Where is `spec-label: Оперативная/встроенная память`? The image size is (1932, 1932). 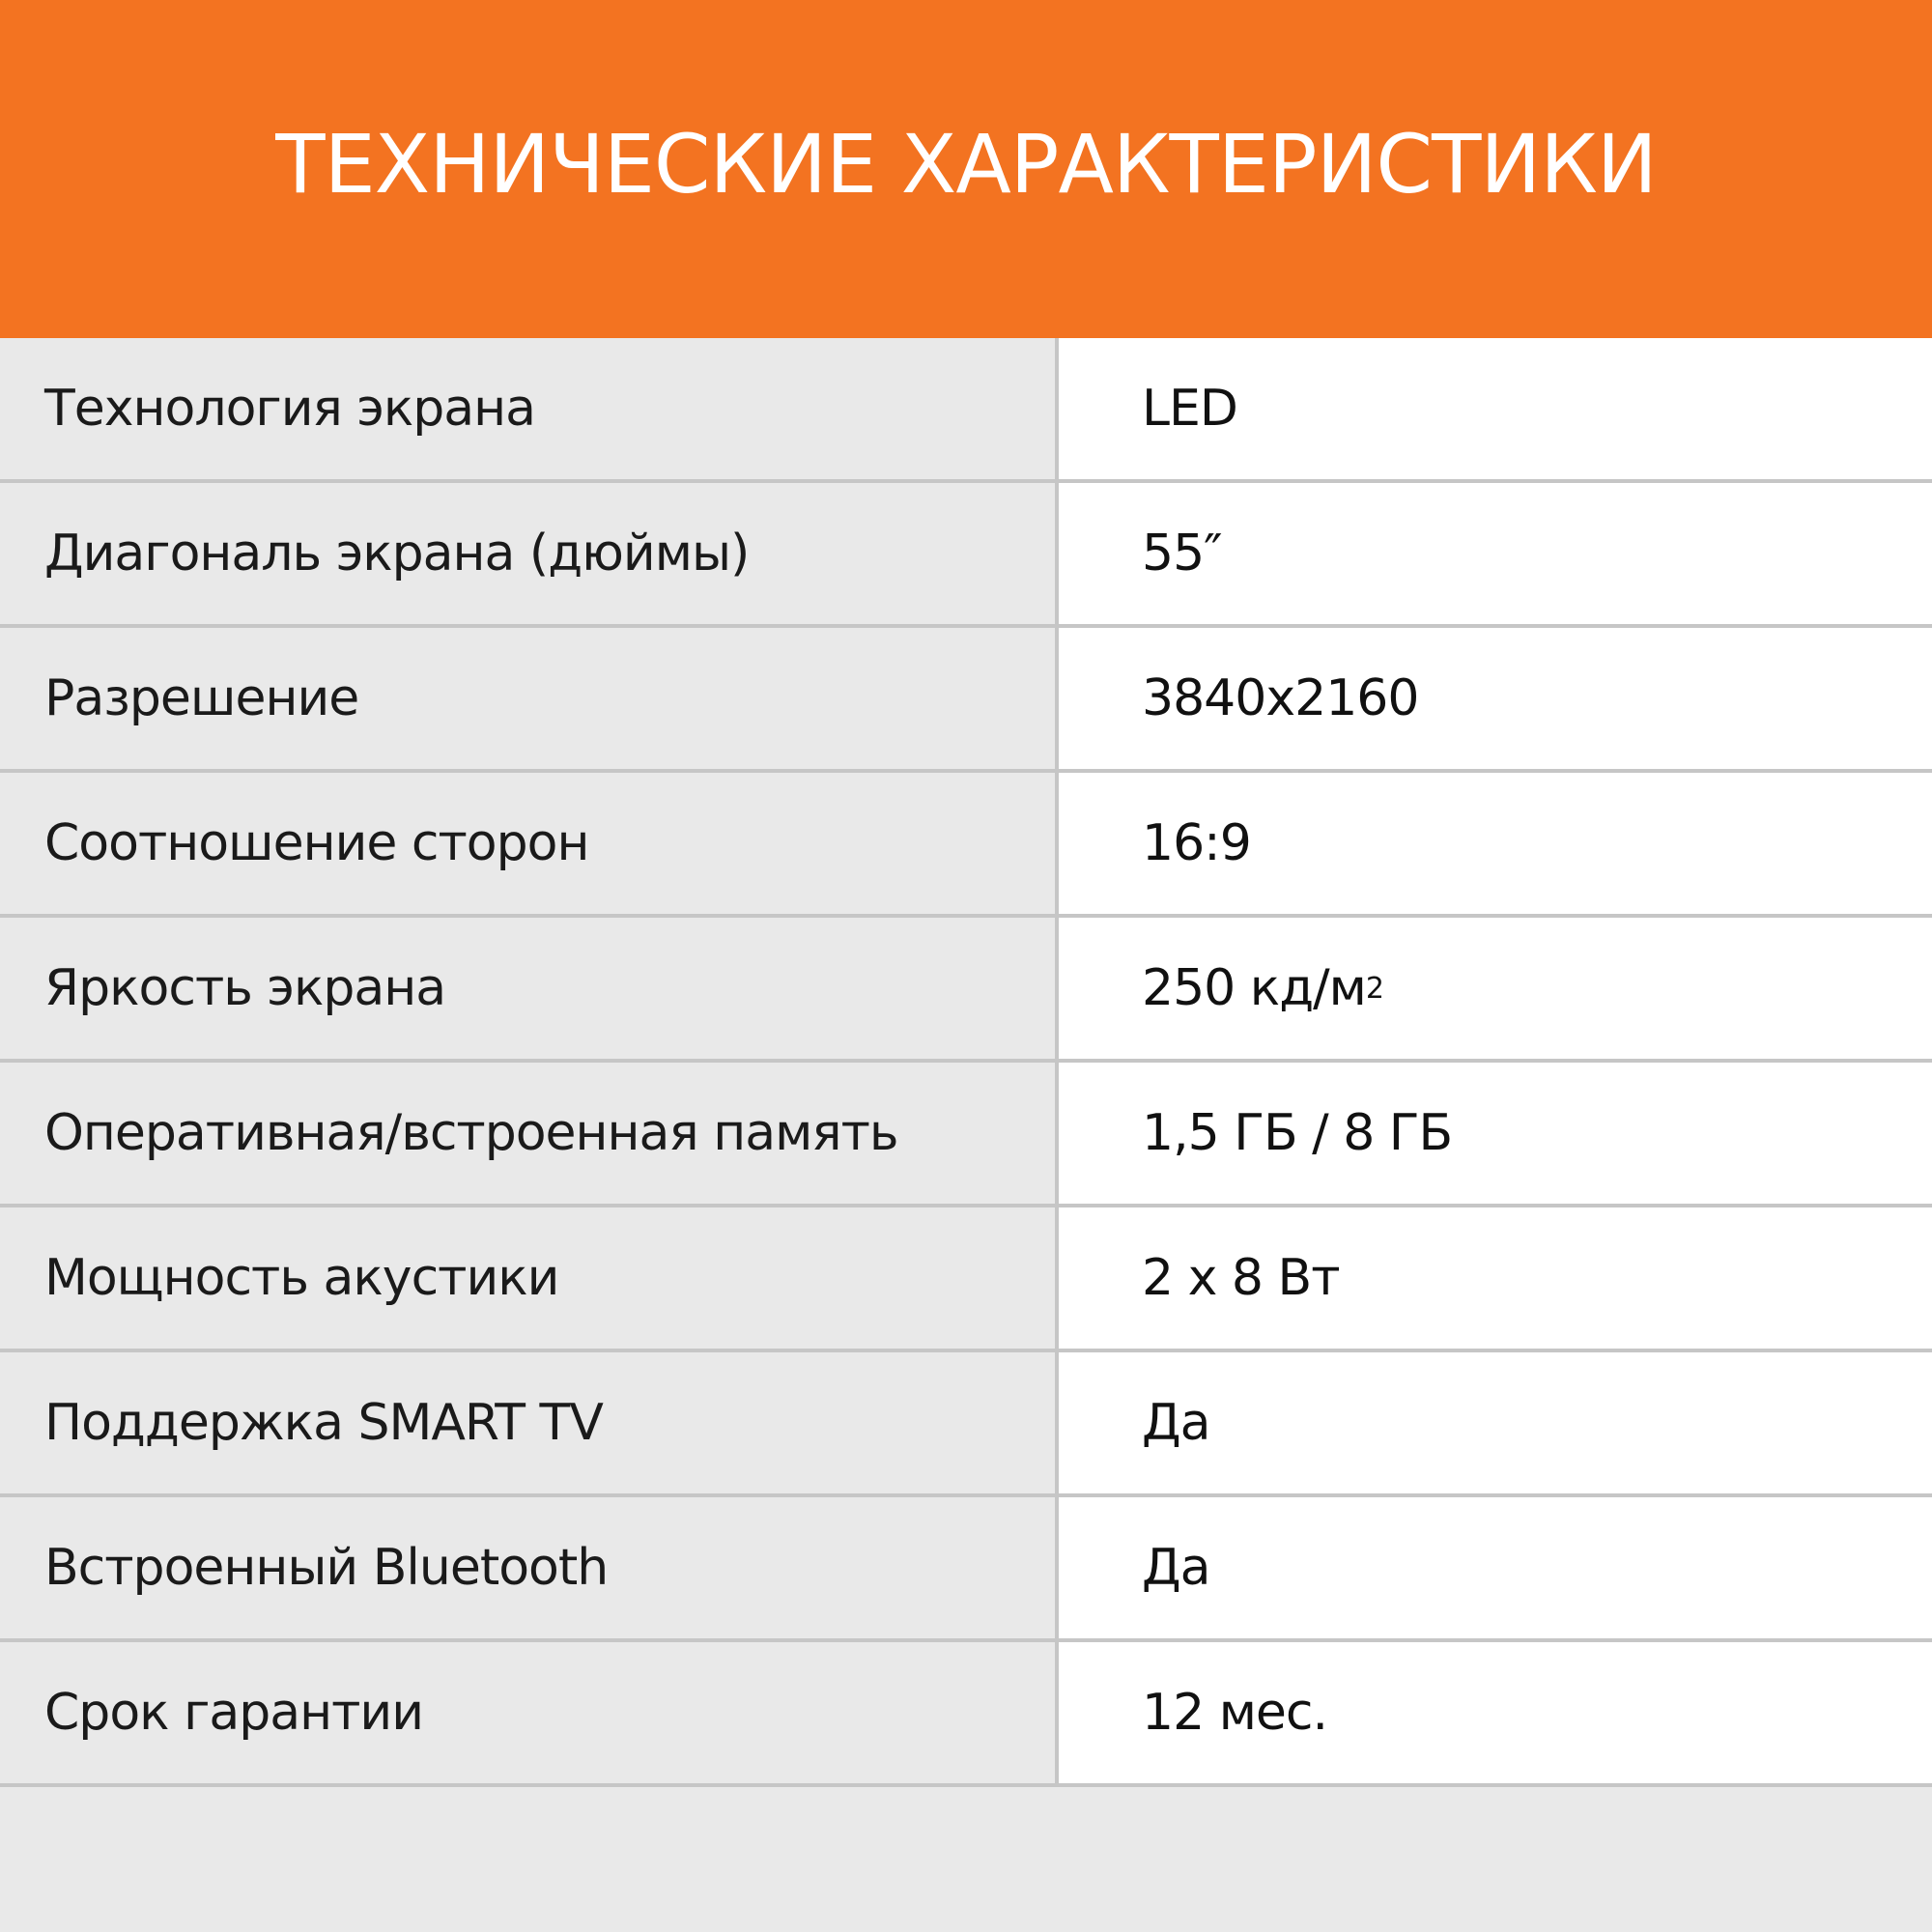 spec-label: Оперативная/встроенная память is located at coordinates (527, 1135).